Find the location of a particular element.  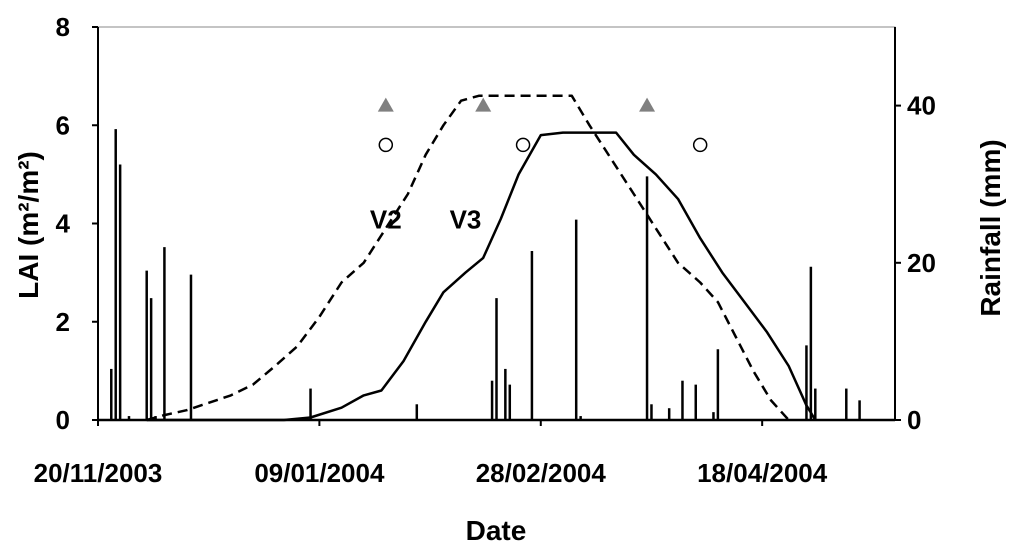

x-tick-label: 18/04/2004 is located at coordinates (762, 473).